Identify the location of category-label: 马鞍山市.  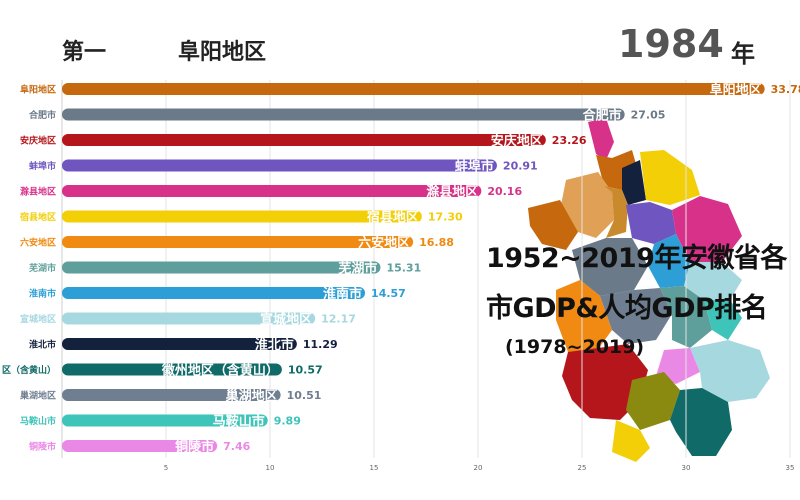
(38, 421).